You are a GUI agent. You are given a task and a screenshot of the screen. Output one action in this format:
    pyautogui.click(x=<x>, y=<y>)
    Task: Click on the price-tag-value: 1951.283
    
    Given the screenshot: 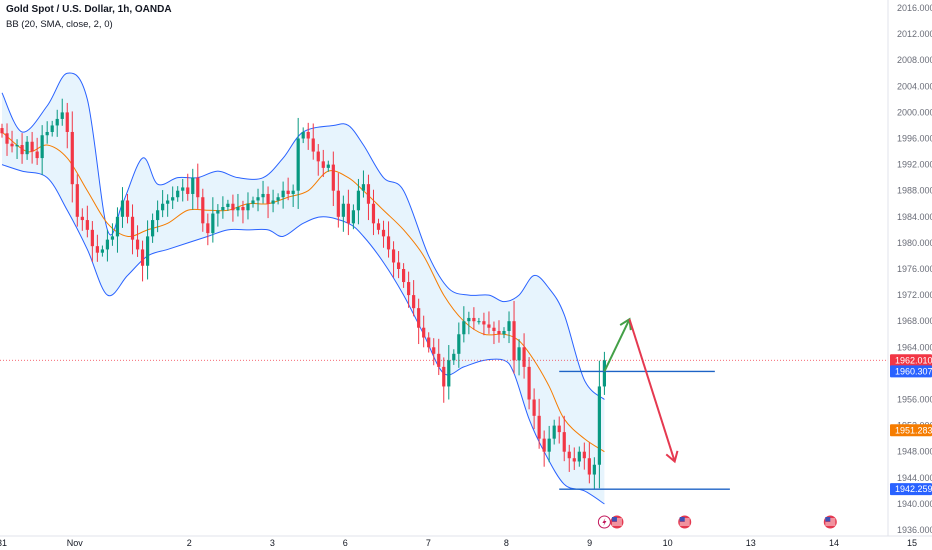 What is the action you would take?
    pyautogui.click(x=913, y=430)
    